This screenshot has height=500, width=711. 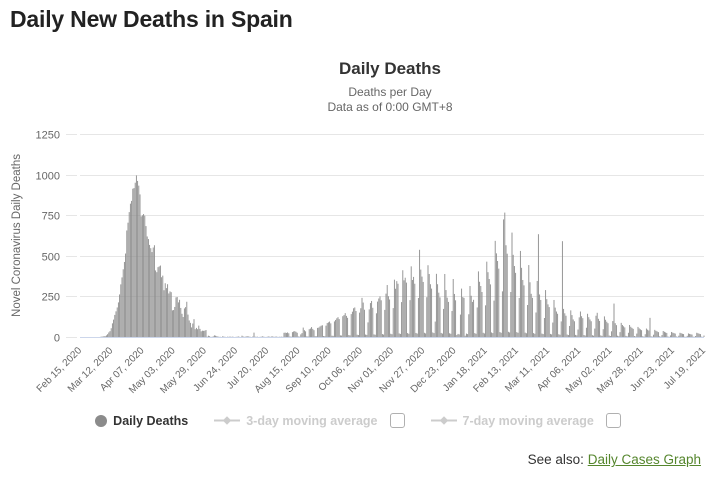 I want to click on page-title: Daily New Deaths in Spain, so click(x=151, y=19).